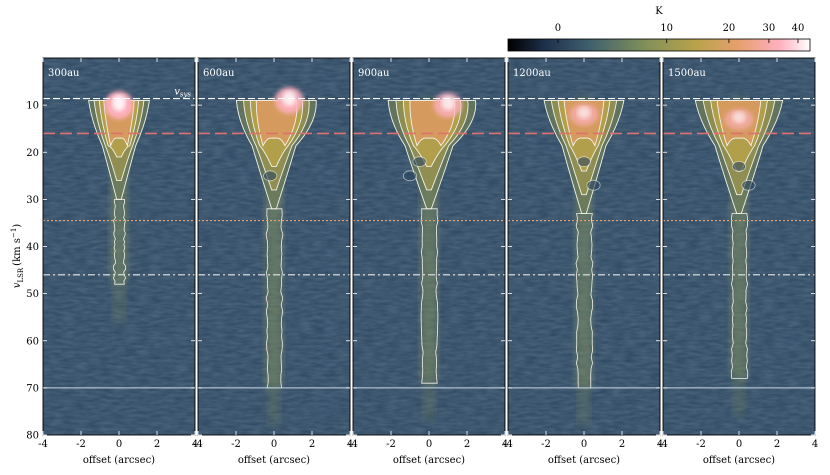 This screenshot has height=475, width=830. Describe the element at coordinates (687, 73) in the screenshot. I see `panel-label: 1500au` at that location.